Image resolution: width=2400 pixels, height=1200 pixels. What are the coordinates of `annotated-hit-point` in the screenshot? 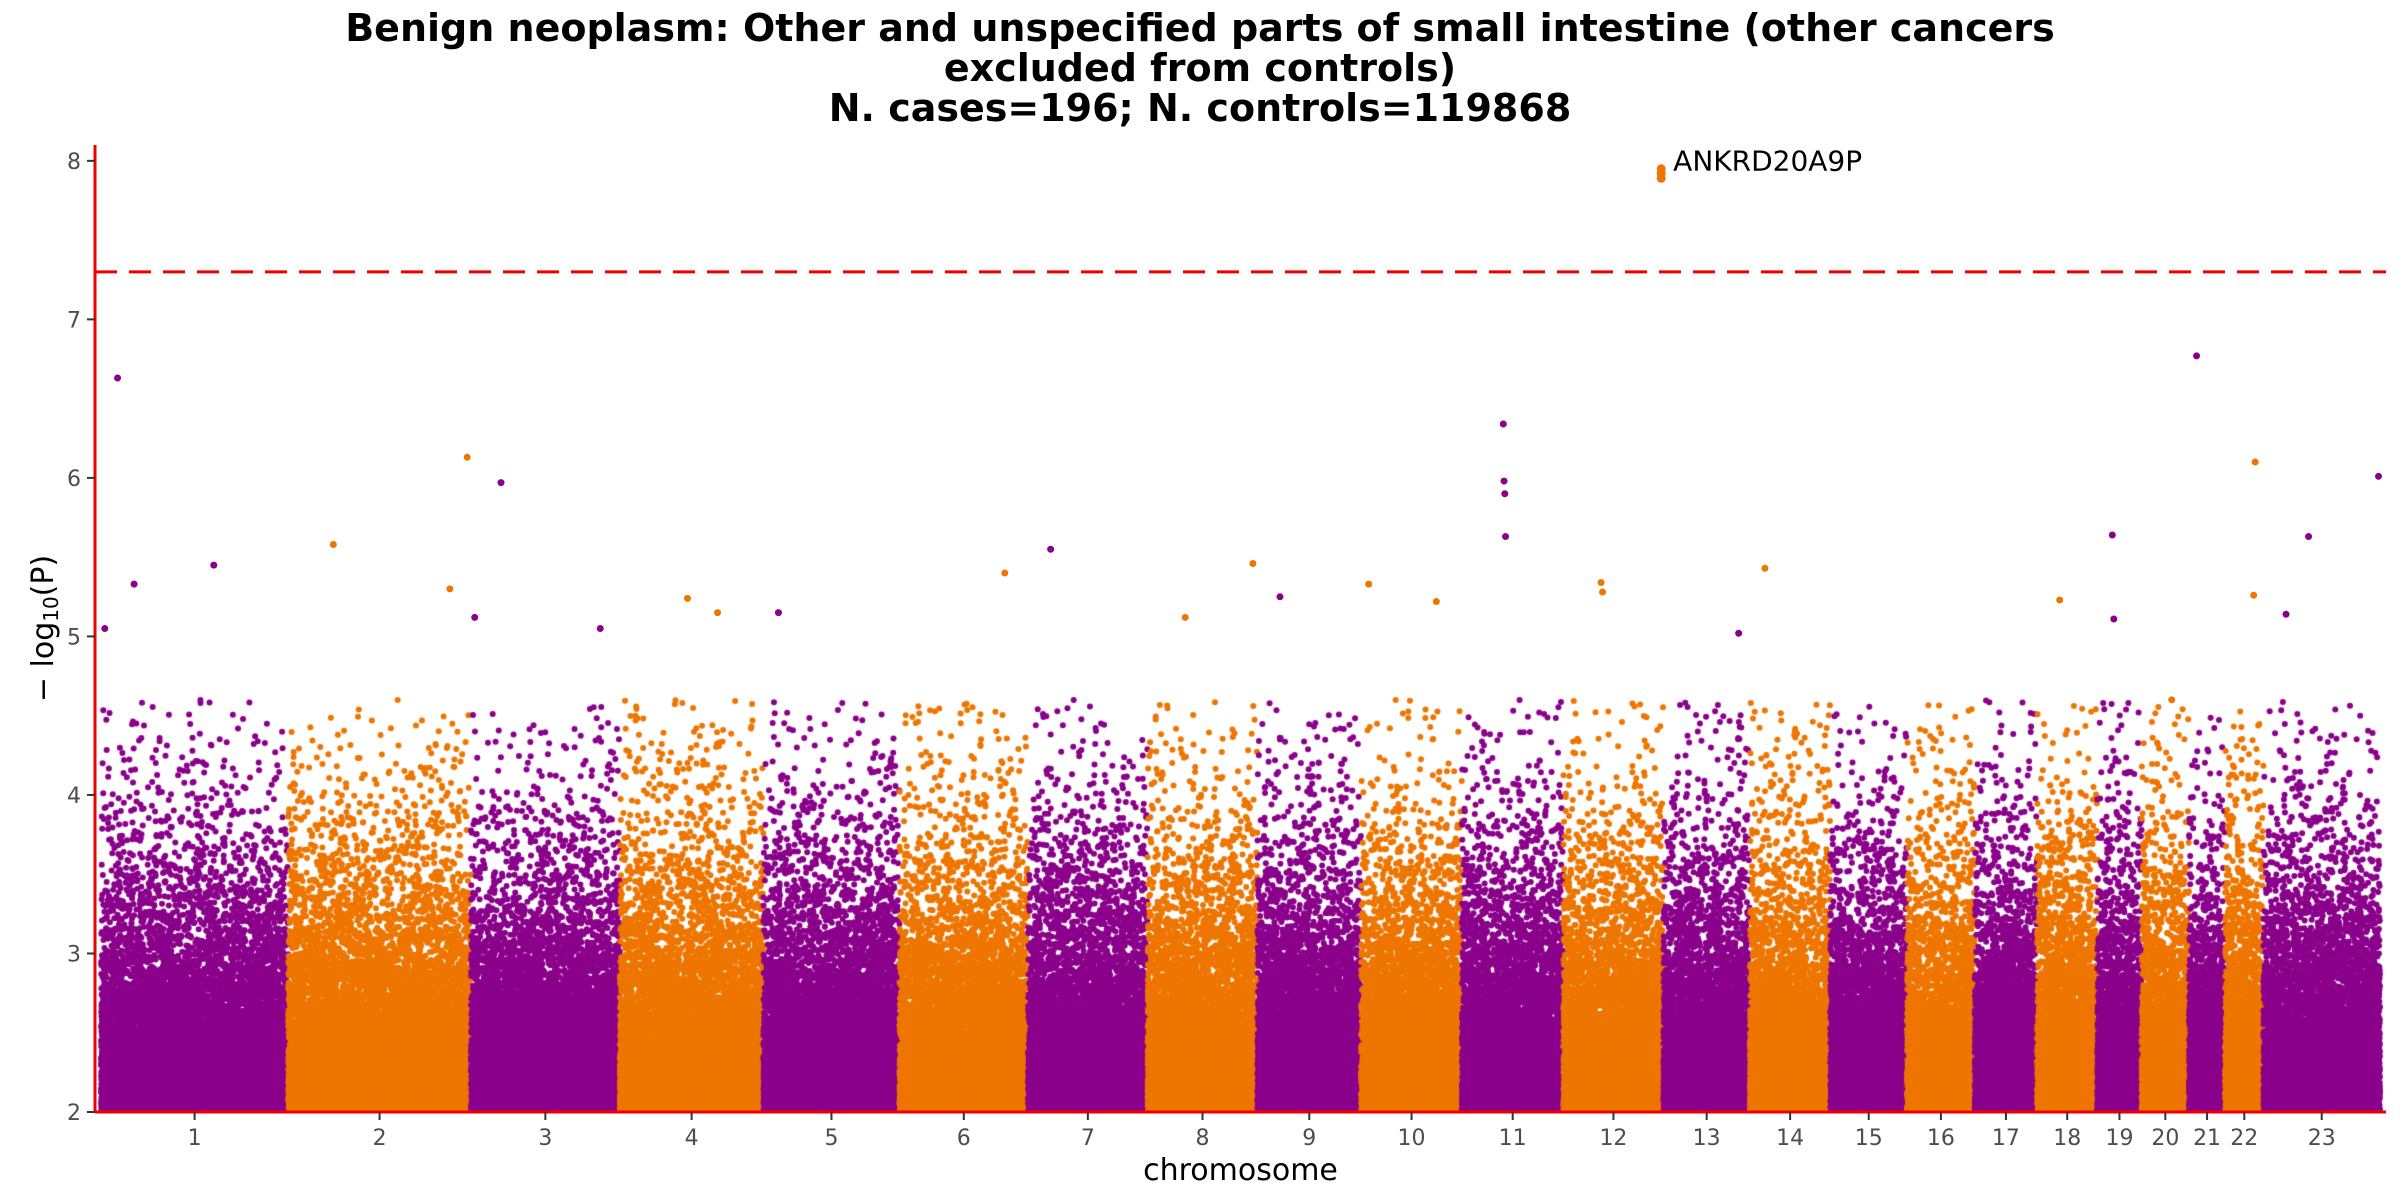 It's located at (1661, 169).